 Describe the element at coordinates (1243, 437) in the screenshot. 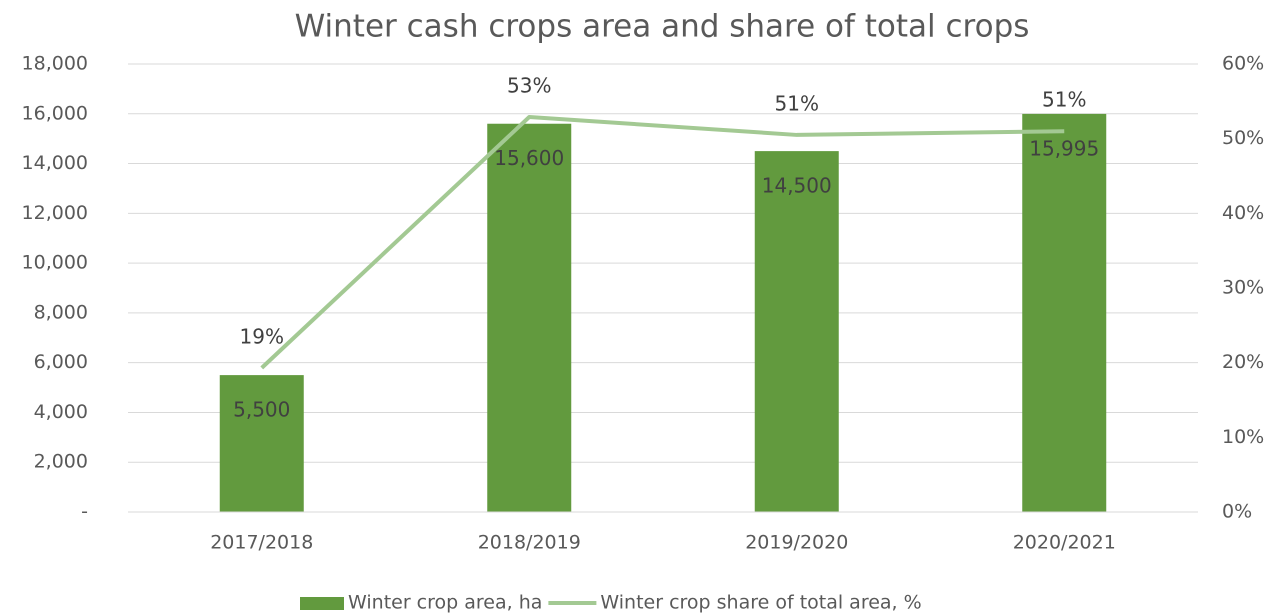

I see `y2-tick-label: 10%` at that location.